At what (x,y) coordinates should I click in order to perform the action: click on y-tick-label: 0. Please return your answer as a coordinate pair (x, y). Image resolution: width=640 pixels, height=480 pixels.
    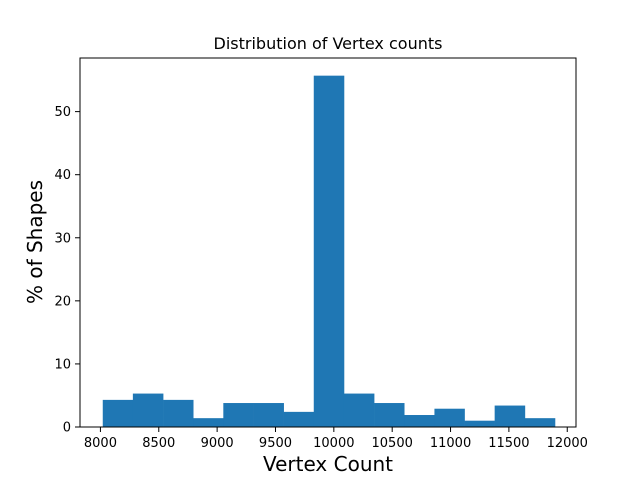
    Looking at the image, I should click on (67, 428).